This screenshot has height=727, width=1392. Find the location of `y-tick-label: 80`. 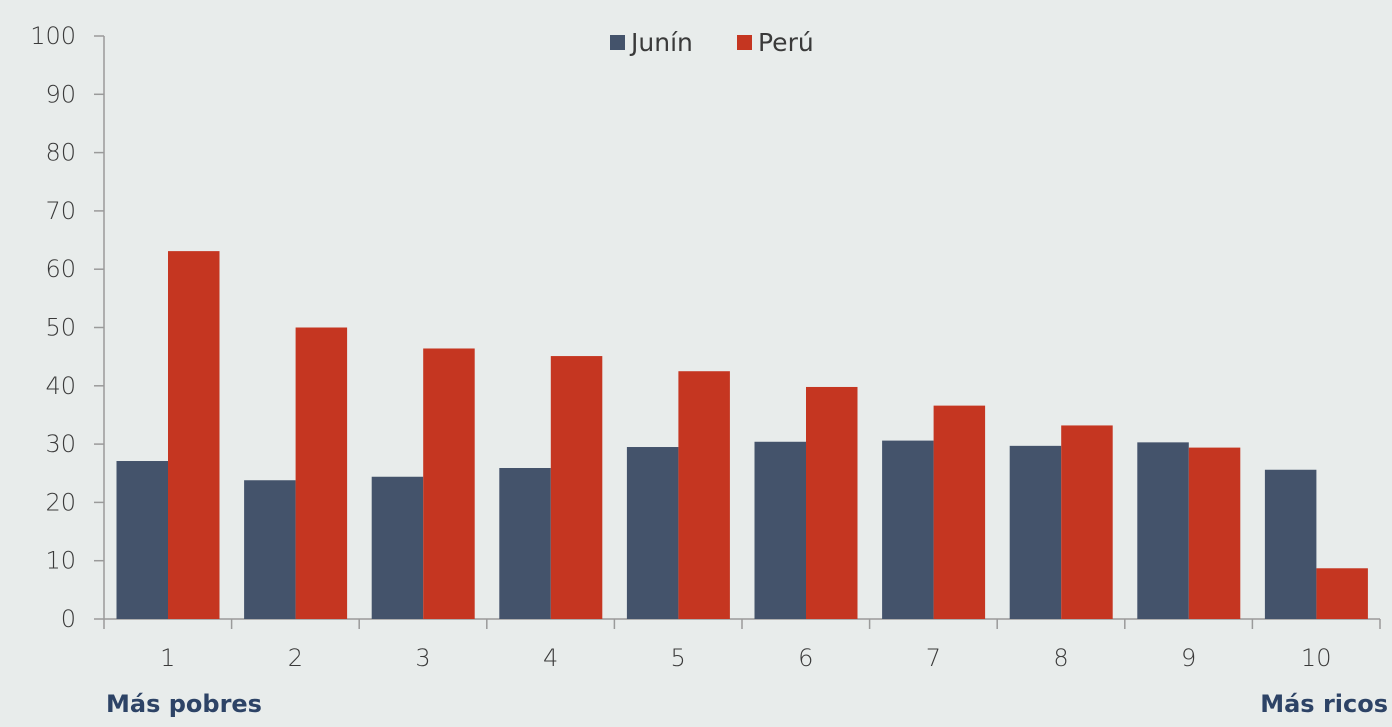

y-tick-label: 80 is located at coordinates (60, 153).